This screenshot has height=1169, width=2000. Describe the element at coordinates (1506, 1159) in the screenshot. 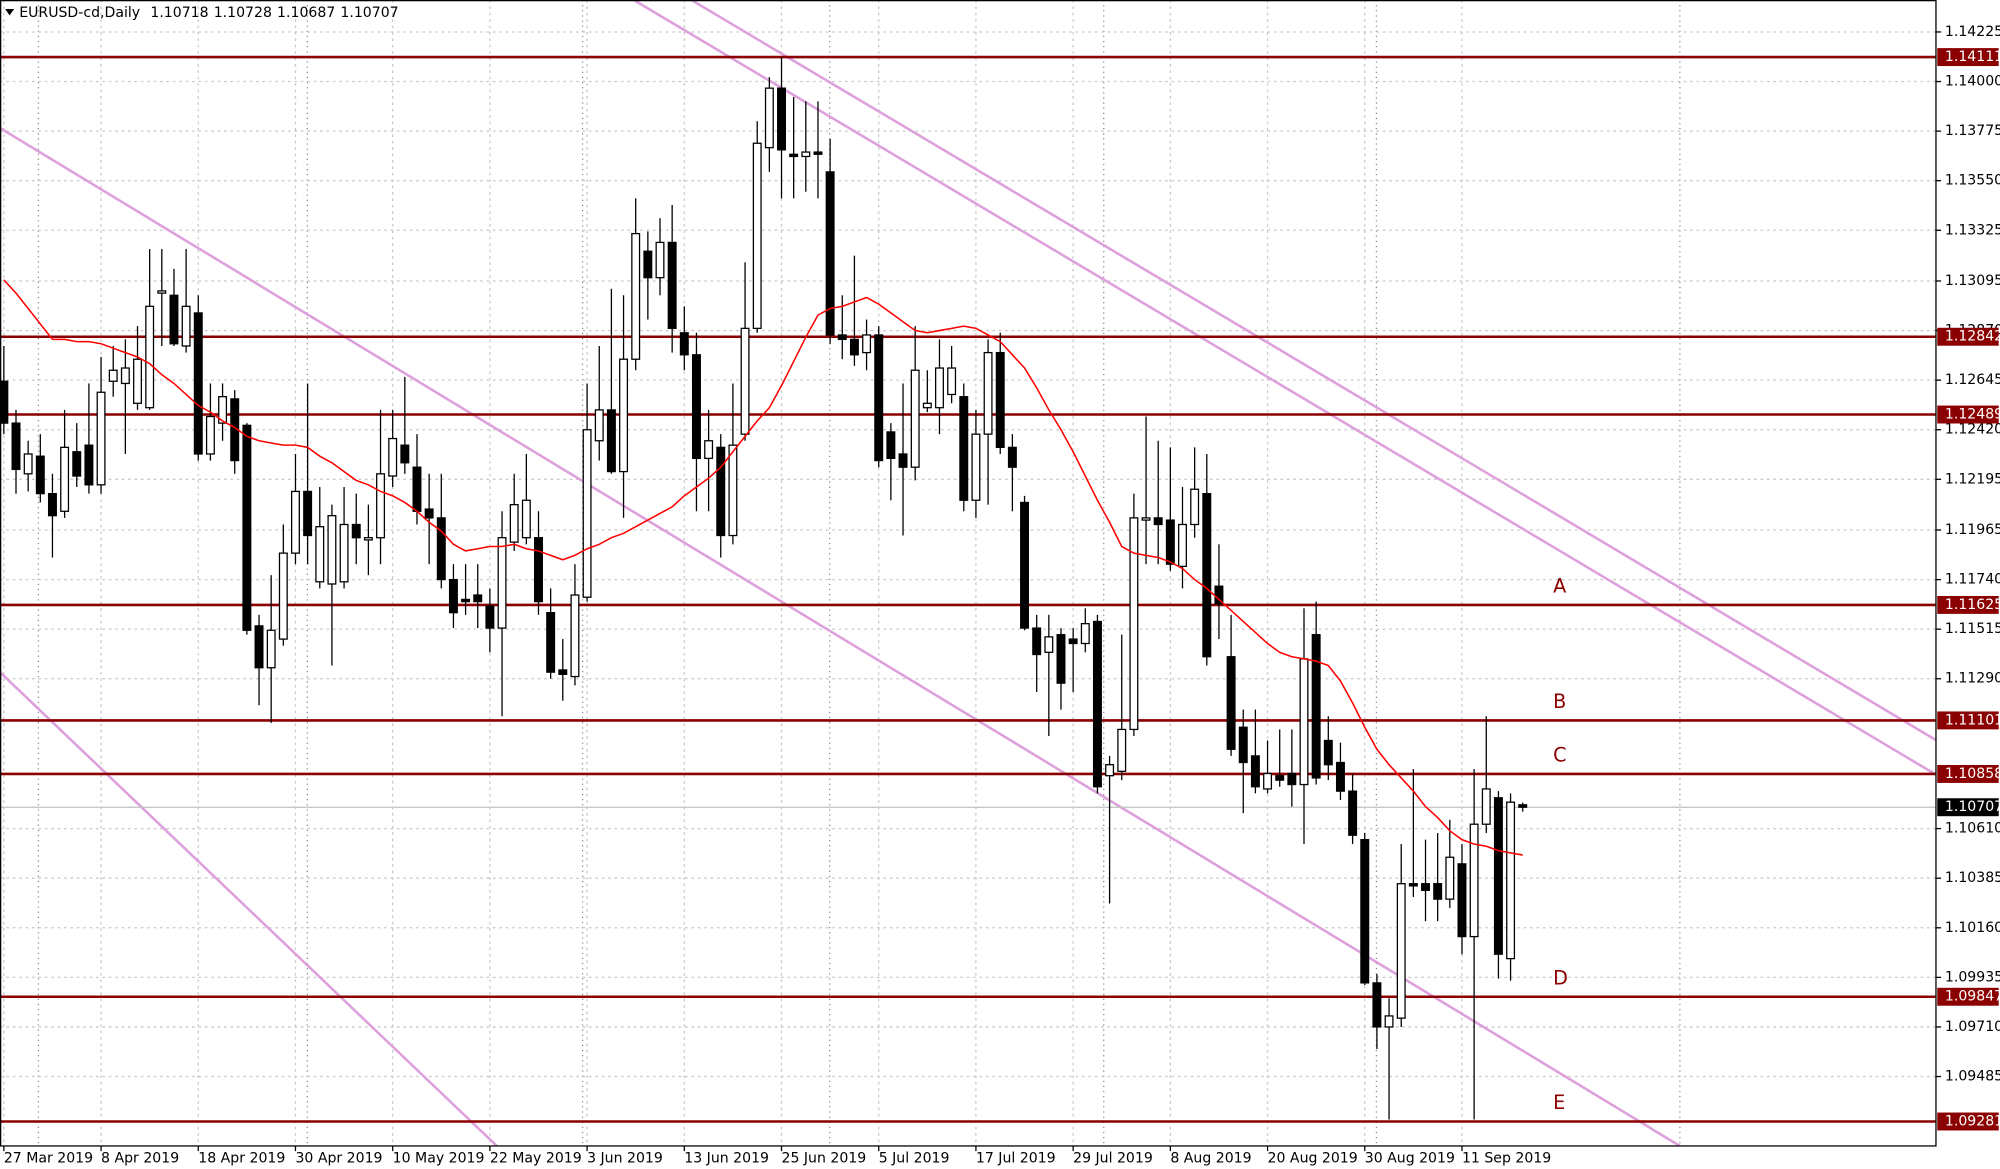

I see `x-tick-label: 11 Sep 2019` at that location.